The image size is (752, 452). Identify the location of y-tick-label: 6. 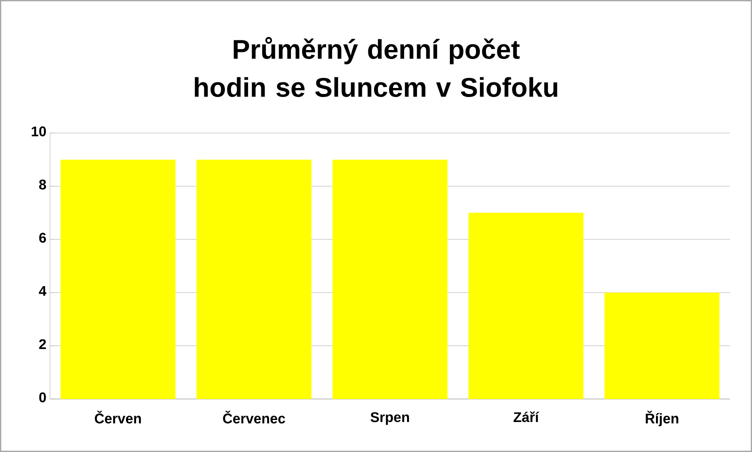
(42, 237).